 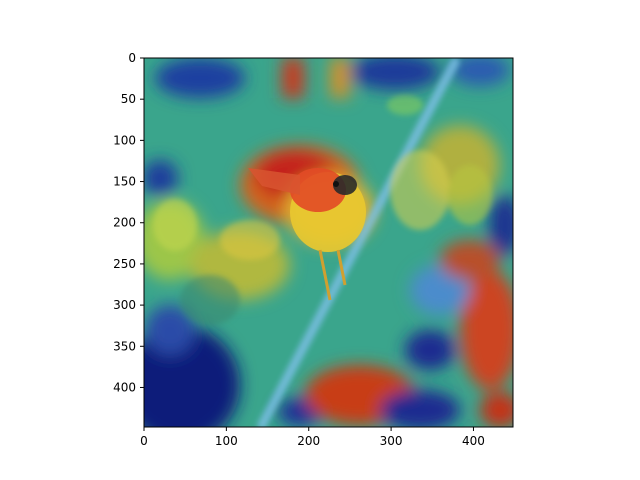 I want to click on x-tick-label: 200, so click(x=308, y=441).